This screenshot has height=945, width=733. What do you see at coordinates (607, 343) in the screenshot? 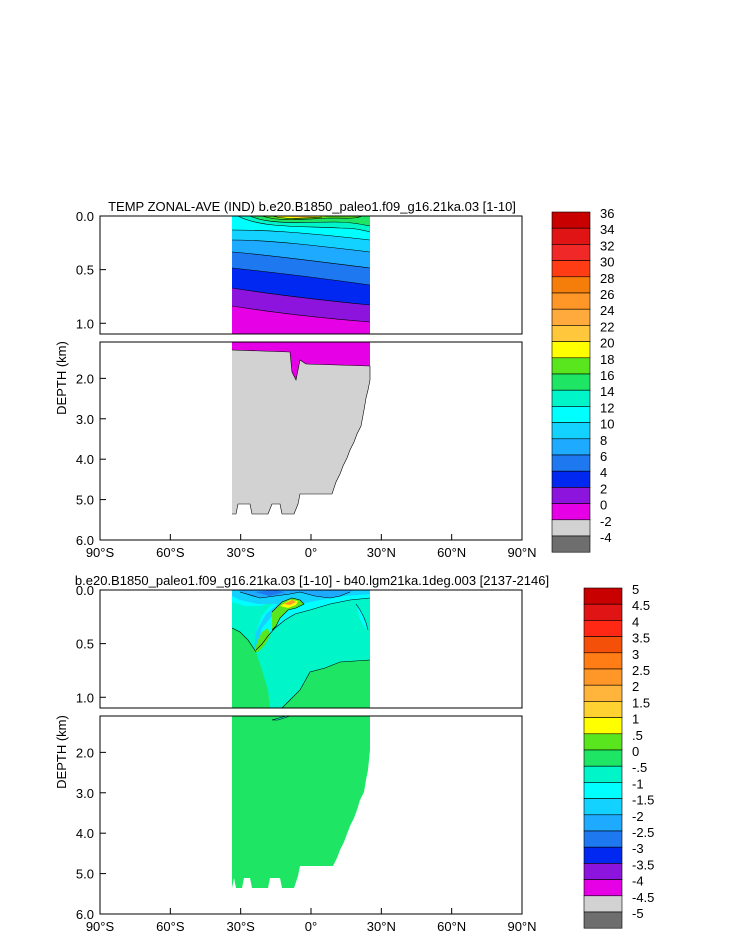
I see `colorbar-label: 20` at bounding box center [607, 343].